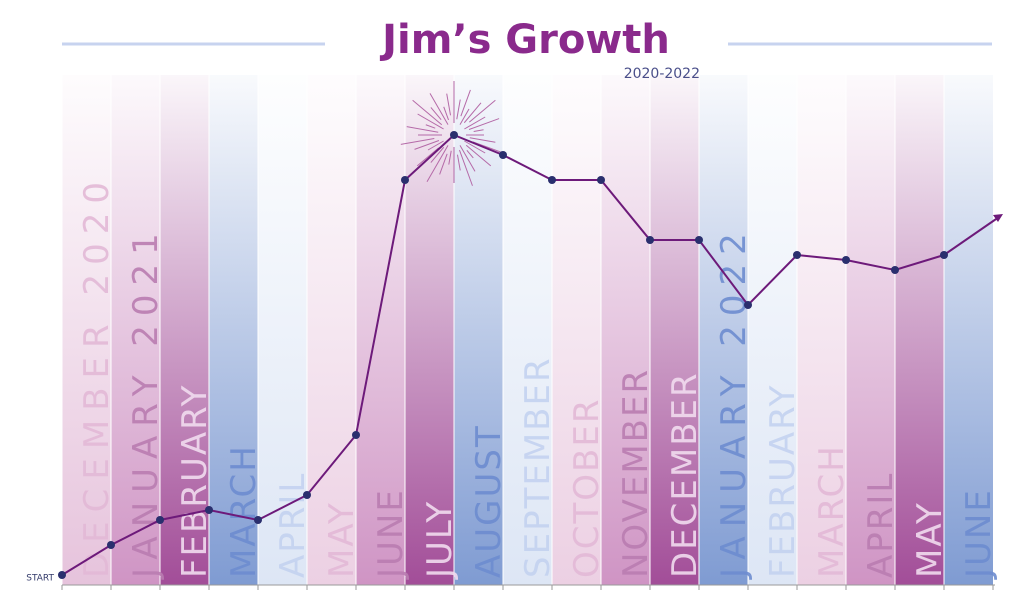  What do you see at coordinates (971, 236) in the screenshot?
I see `trend-arrow` at bounding box center [971, 236].